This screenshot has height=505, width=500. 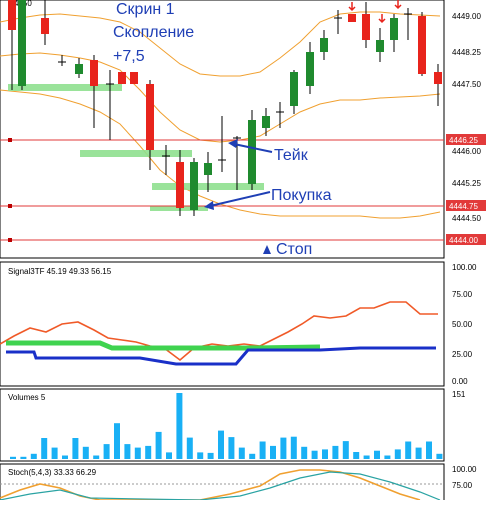 What do you see at coordinates (460, 381) in the screenshot?
I see `signal-axis-label: 0.00` at bounding box center [460, 381].